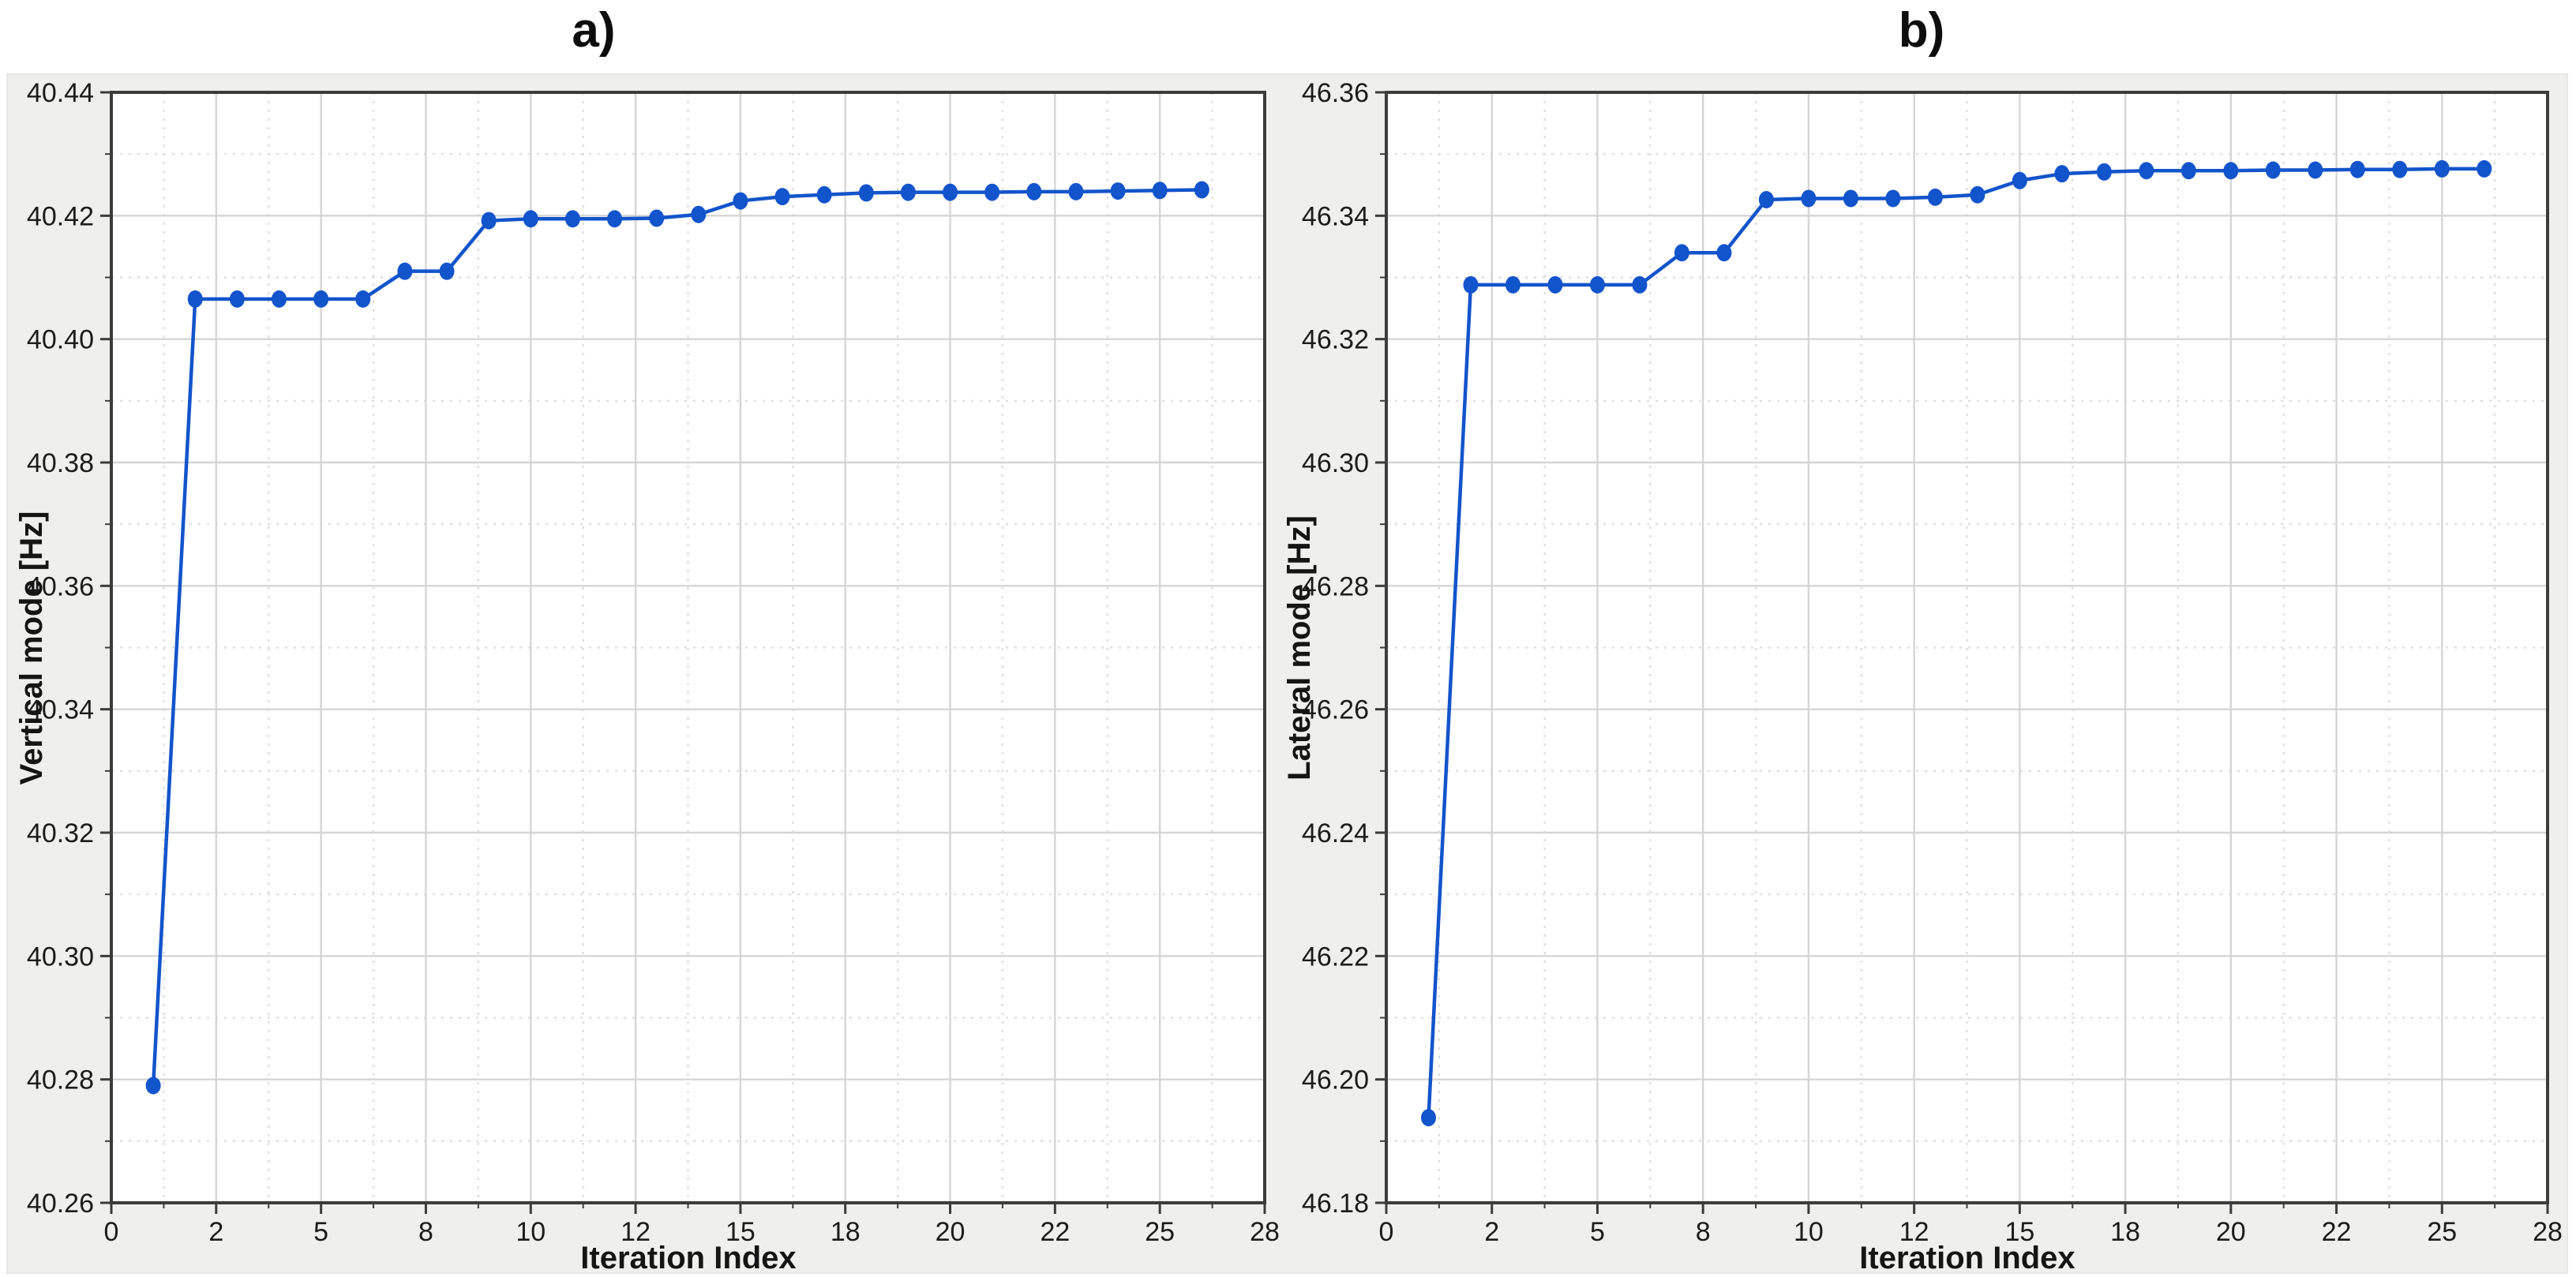 The height and width of the screenshot is (1277, 2576). I want to click on chart-b-xlabel: Iteration Index, so click(1967, 1258).